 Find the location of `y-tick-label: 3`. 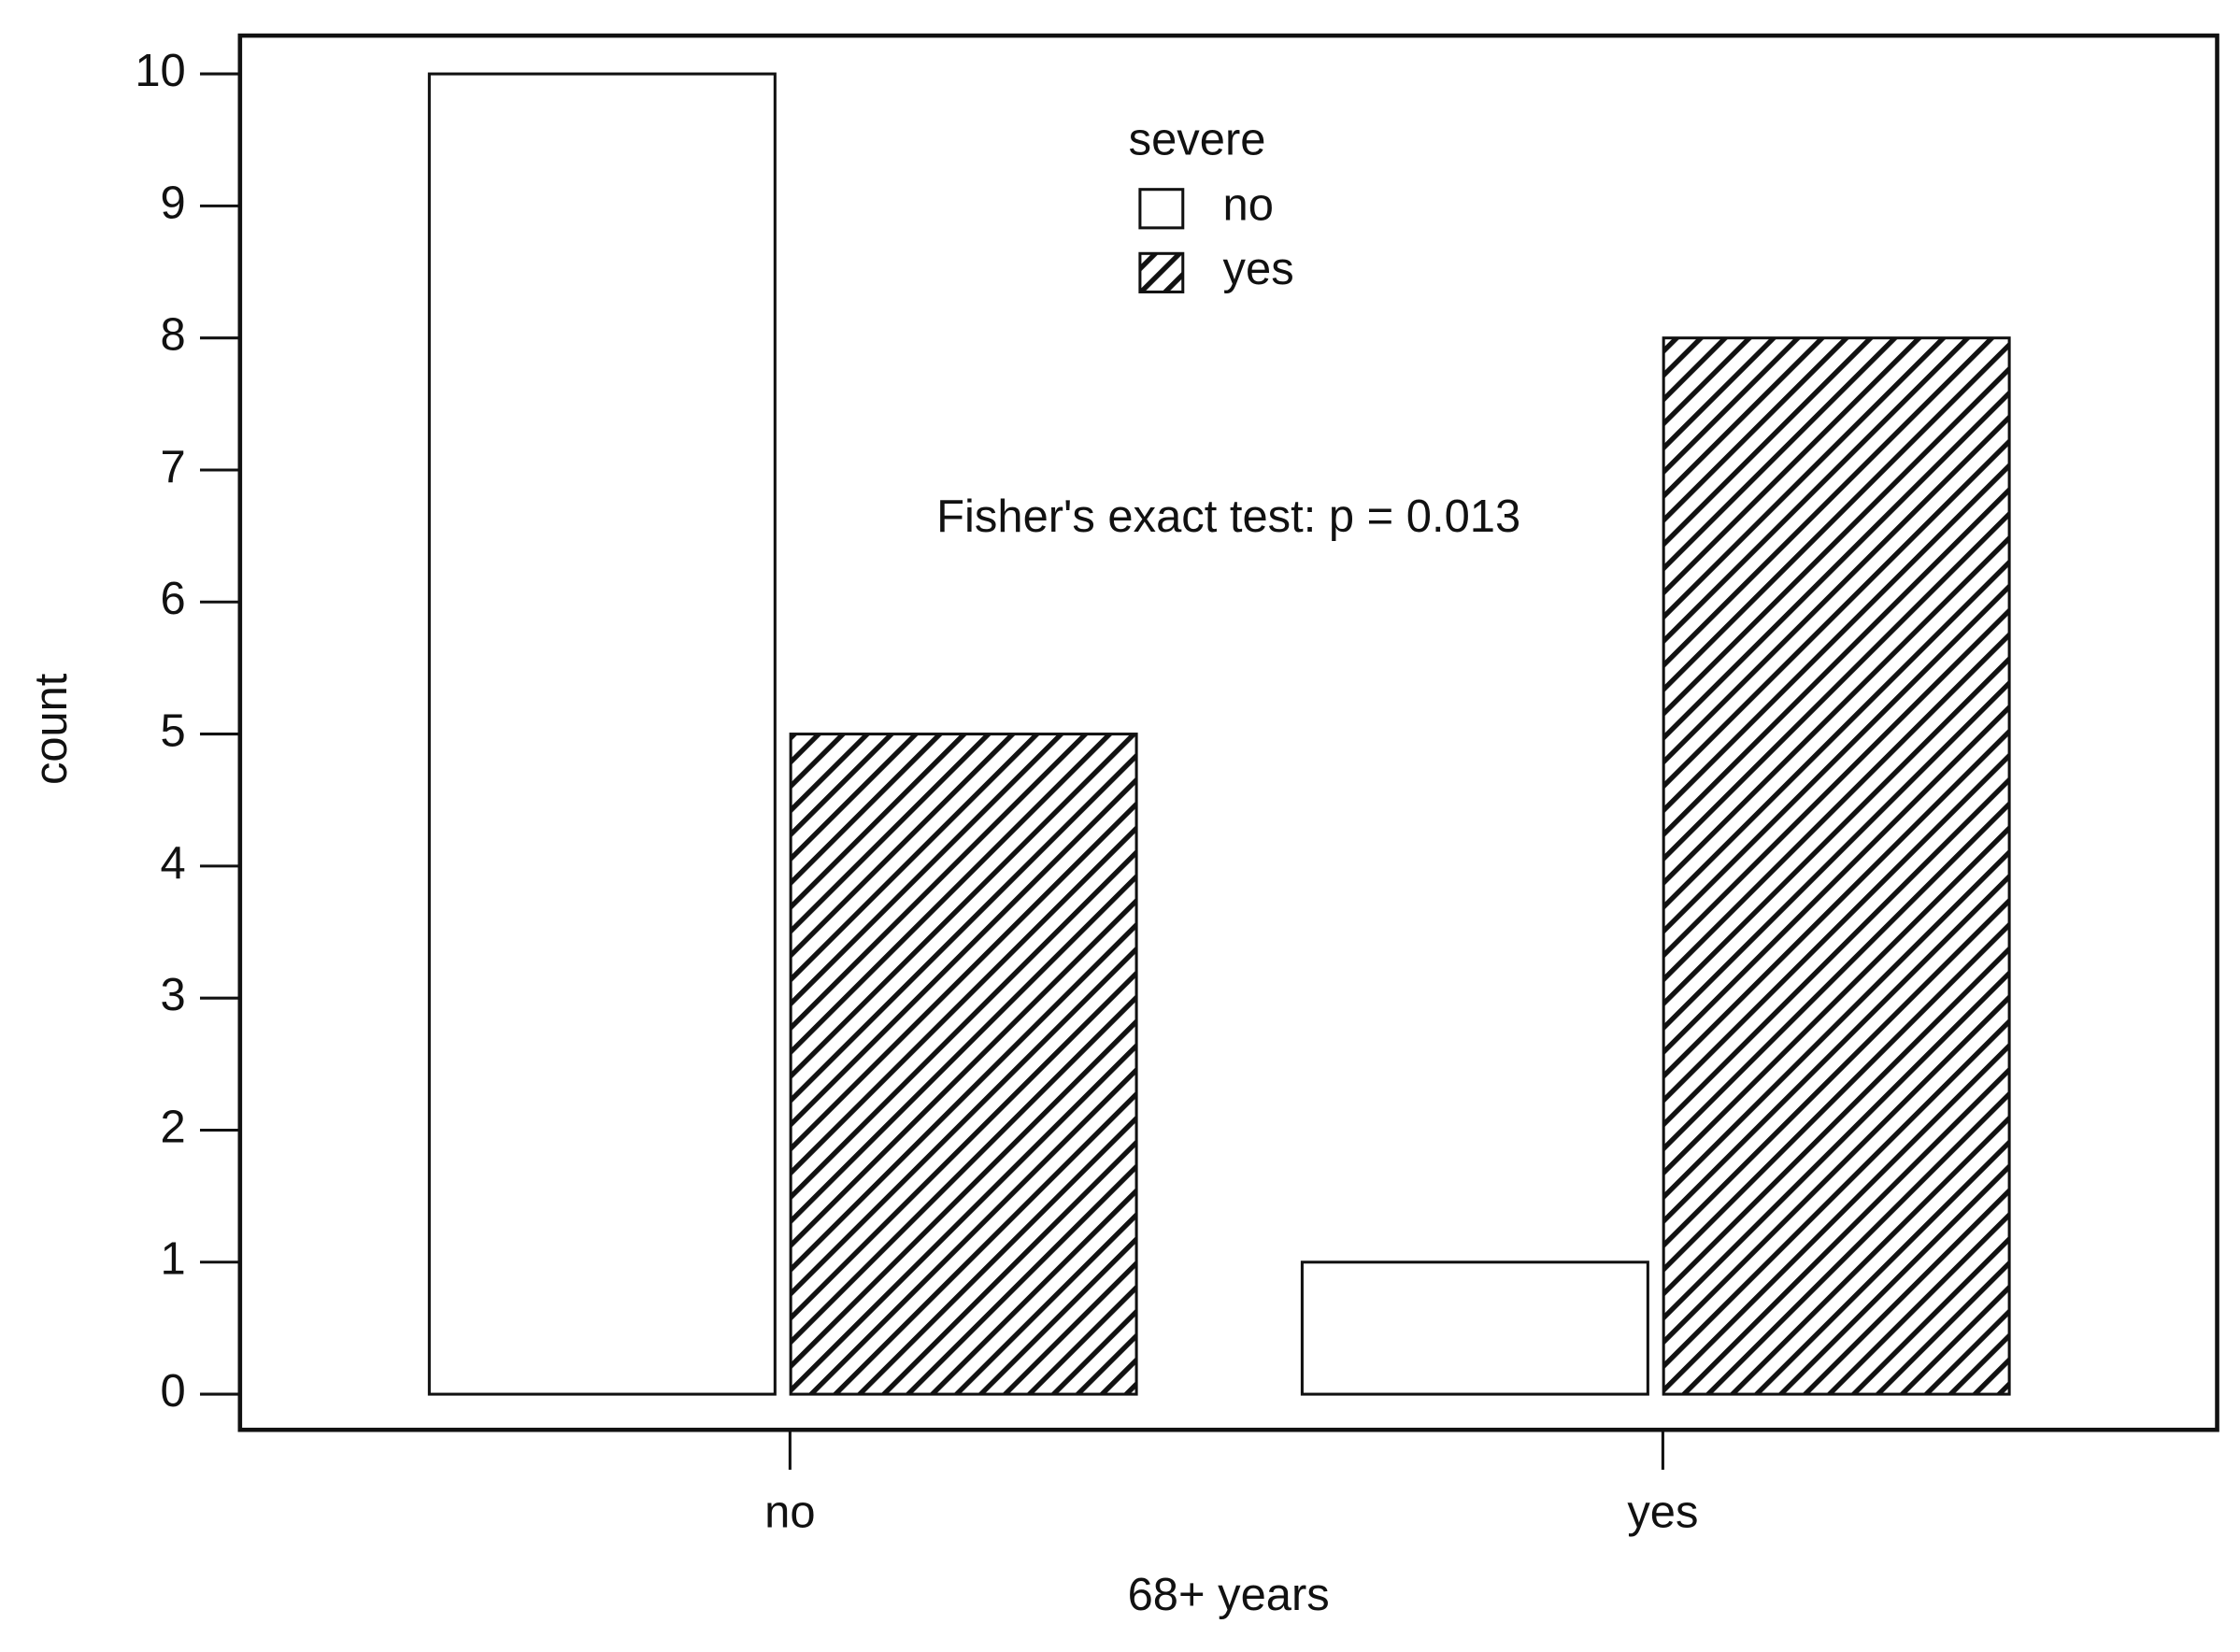

y-tick-label: 3 is located at coordinates (173, 995).